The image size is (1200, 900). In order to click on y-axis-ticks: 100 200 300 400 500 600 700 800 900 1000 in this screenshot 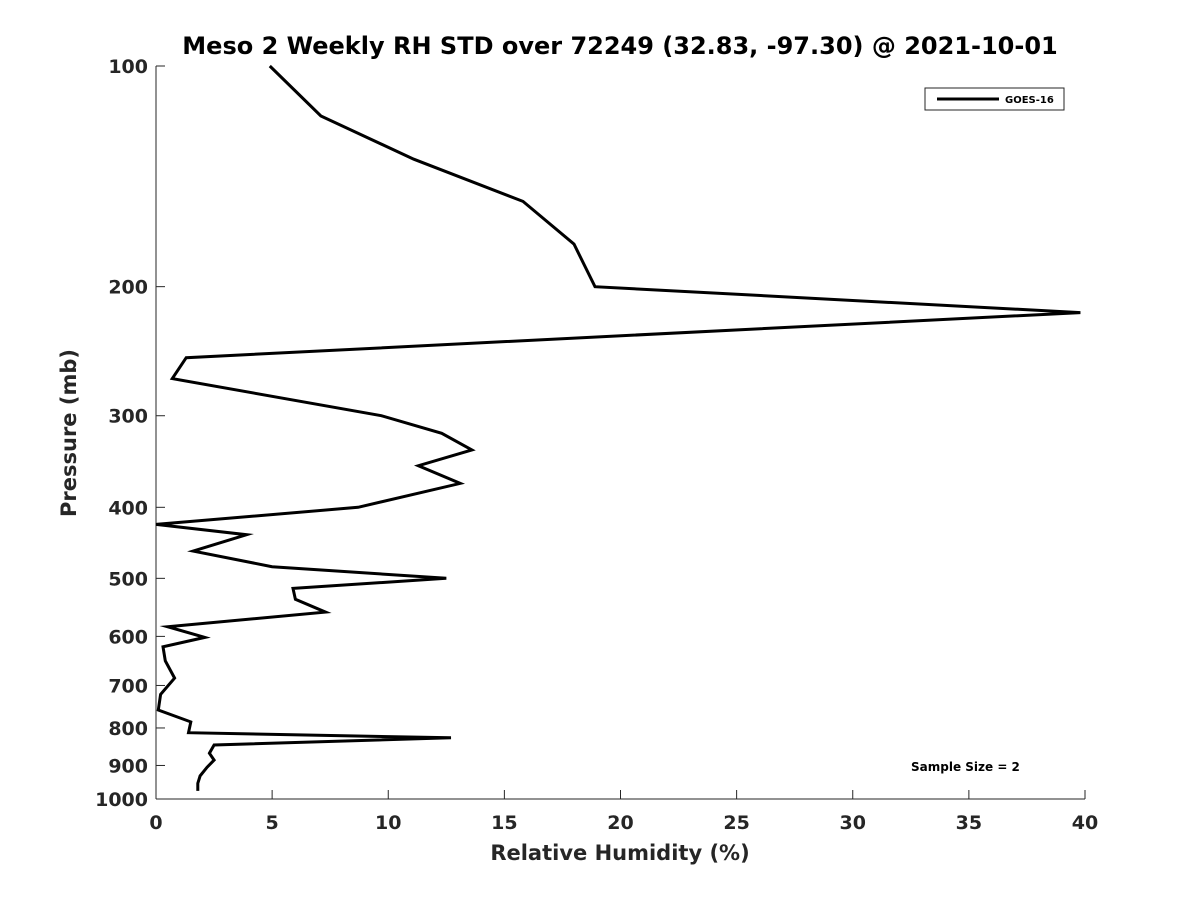, I will do `click(130, 433)`.